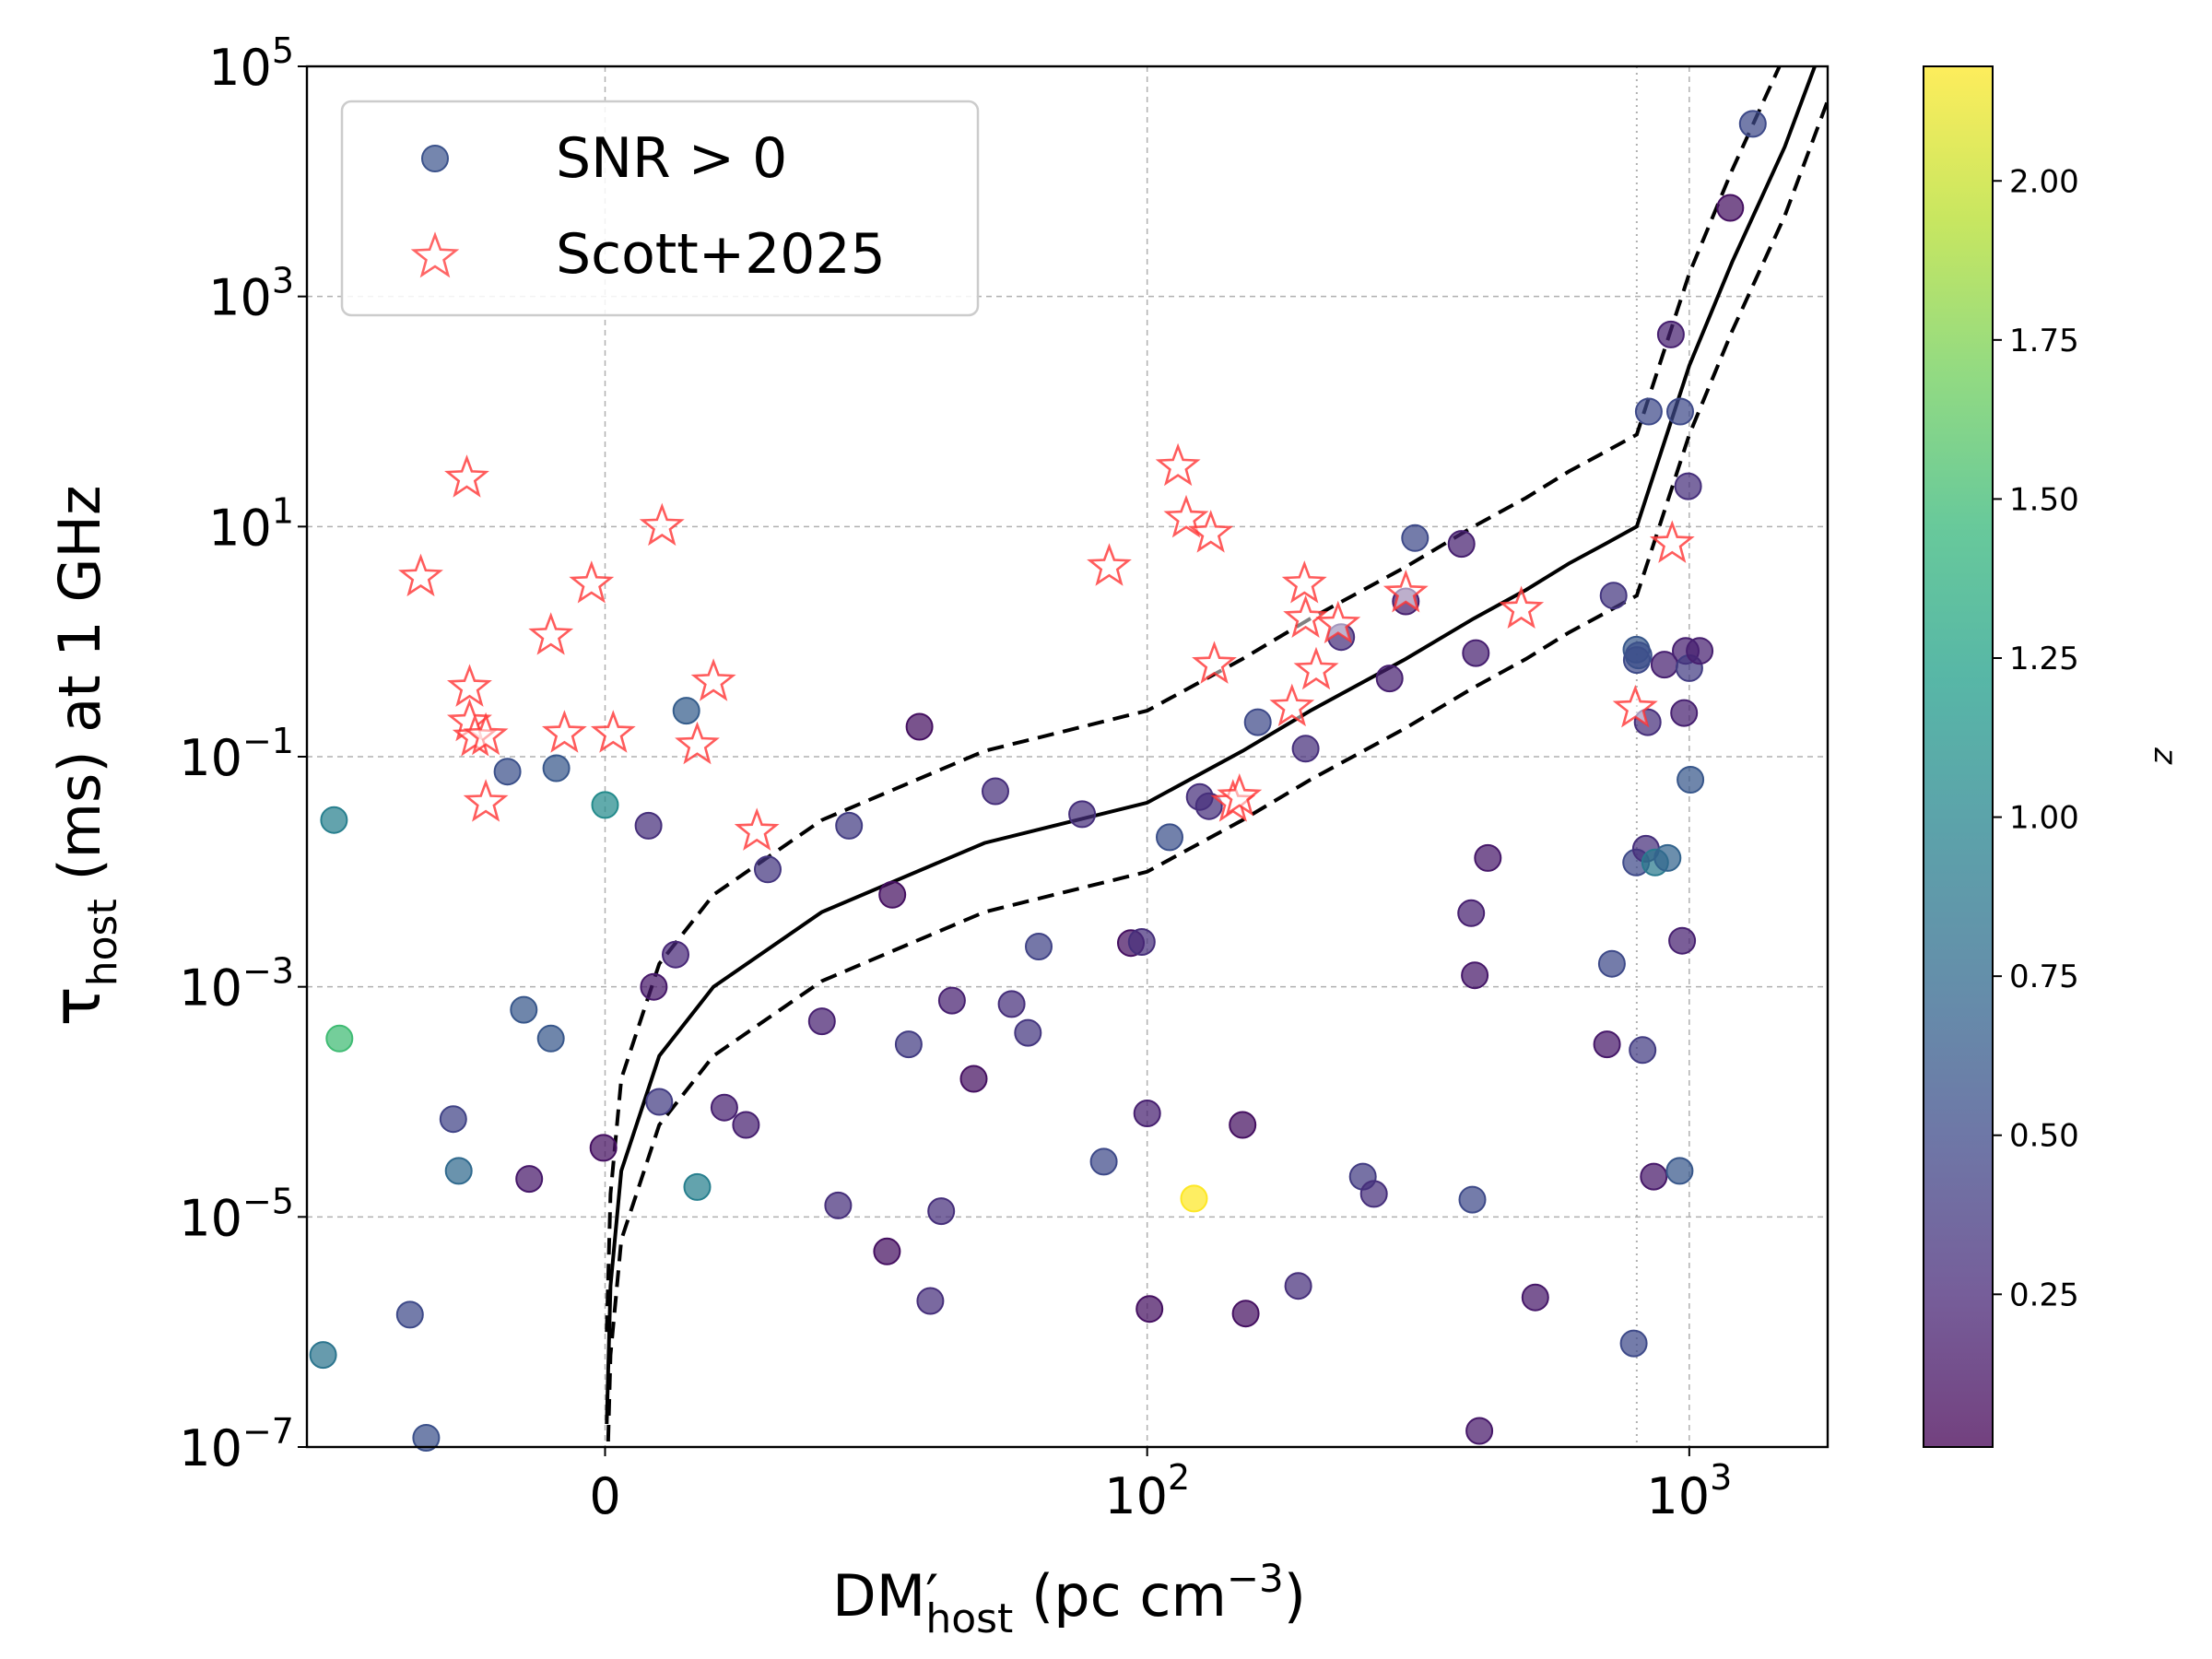 The image size is (2212, 1659). Describe the element at coordinates (1958, 756) in the screenshot. I see `colorbar-gradient` at that location.